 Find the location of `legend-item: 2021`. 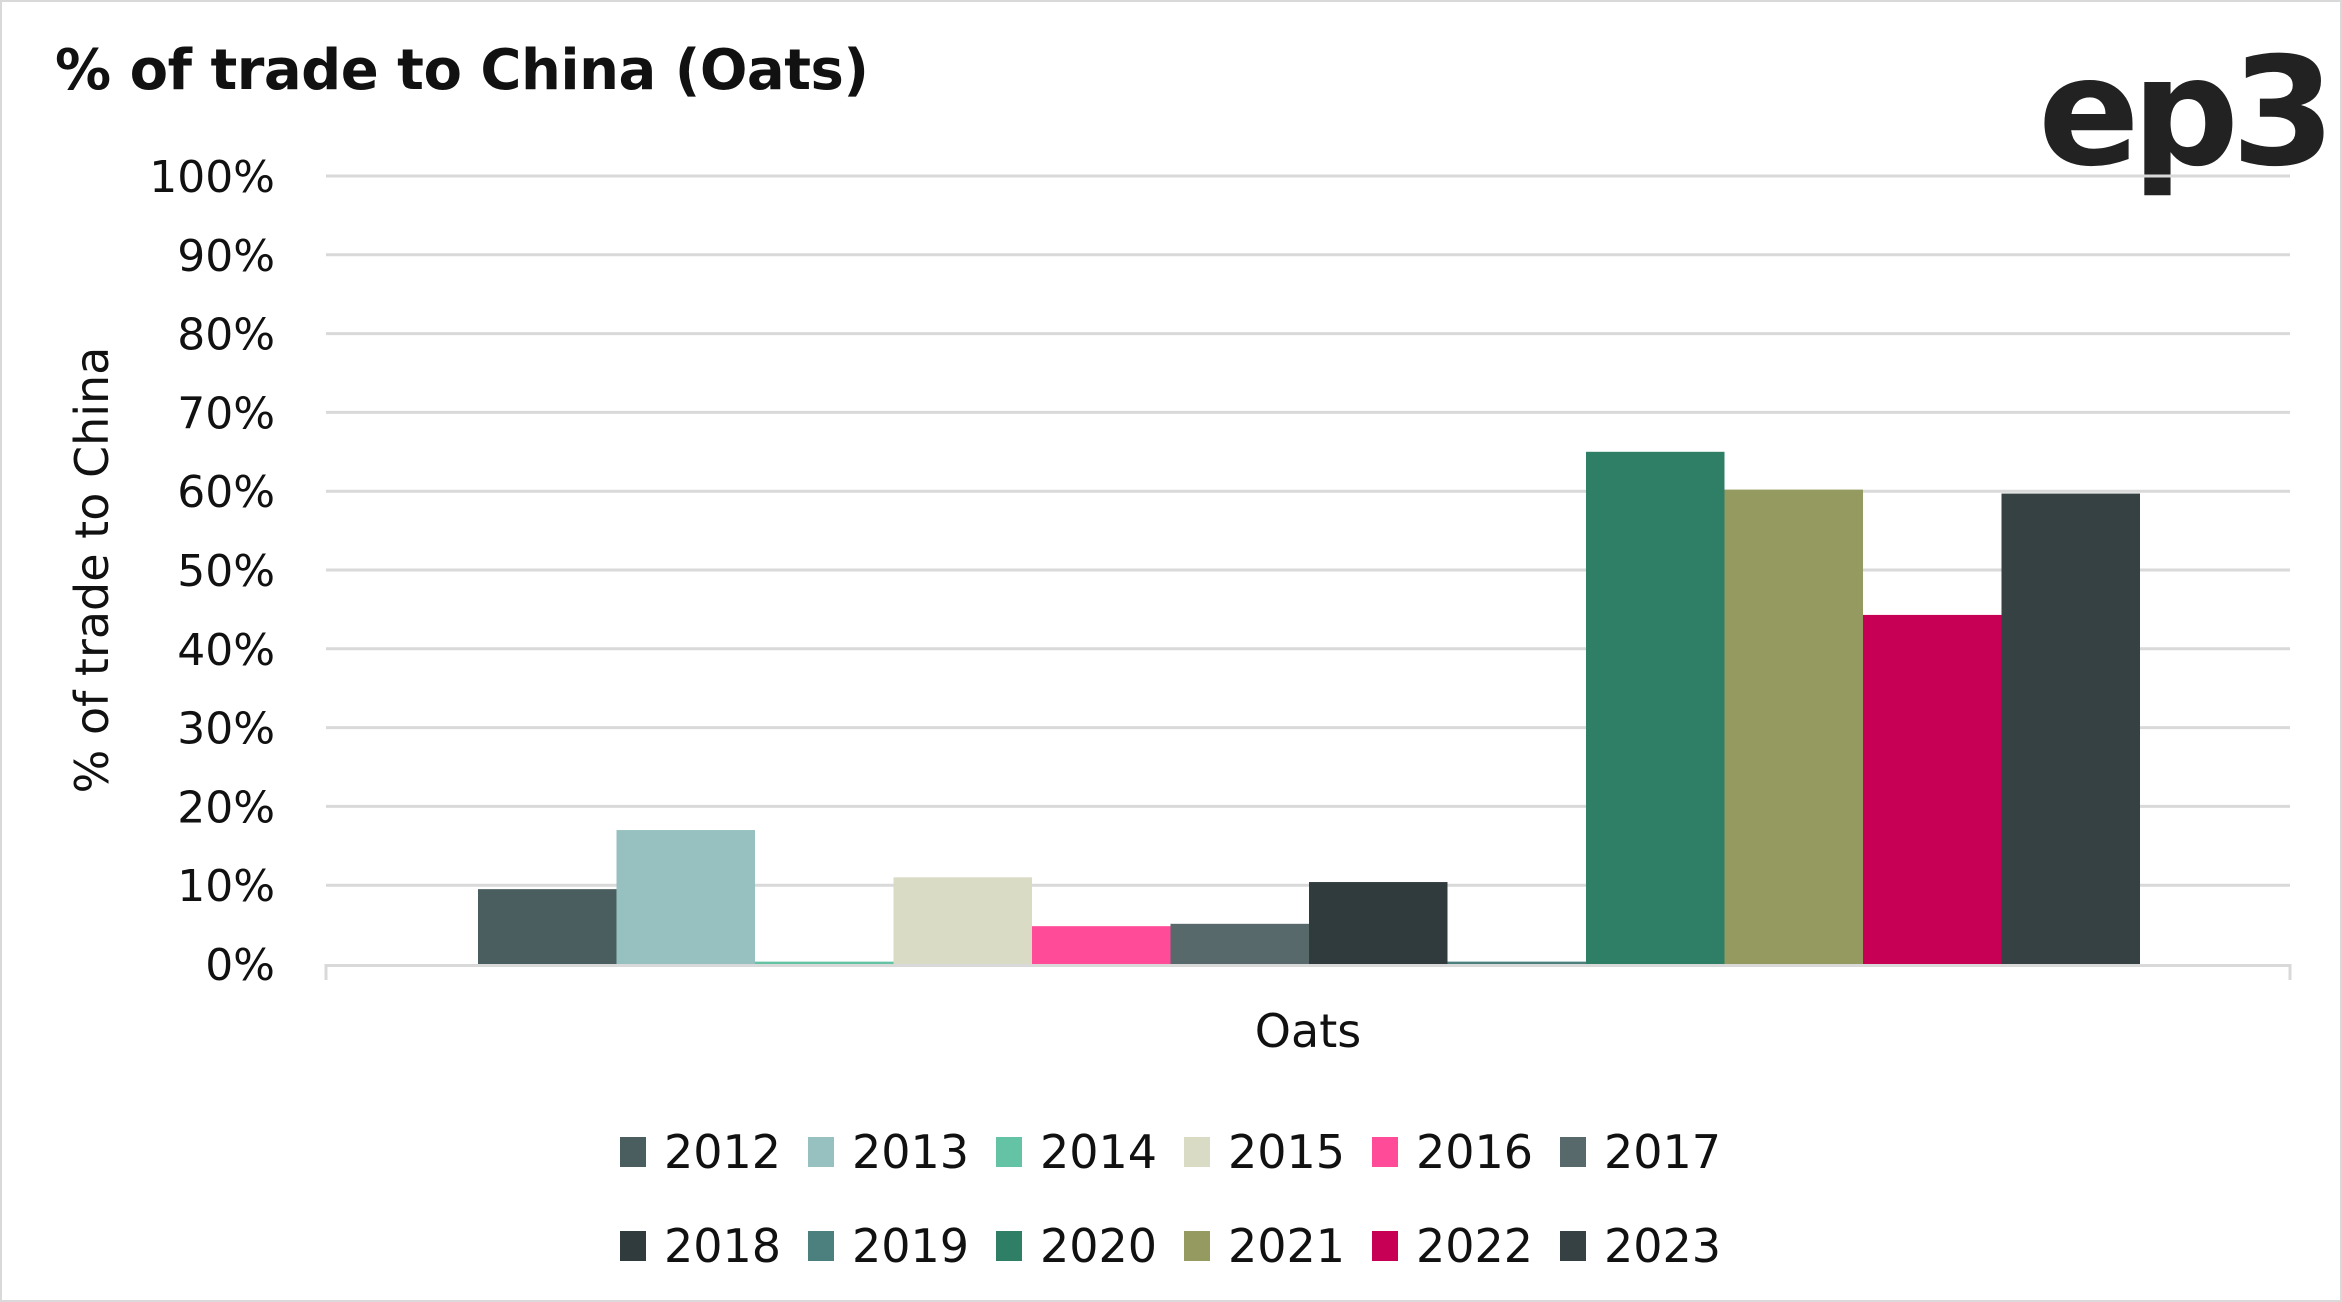

legend-item: 2021 is located at coordinates (1278, 1246).